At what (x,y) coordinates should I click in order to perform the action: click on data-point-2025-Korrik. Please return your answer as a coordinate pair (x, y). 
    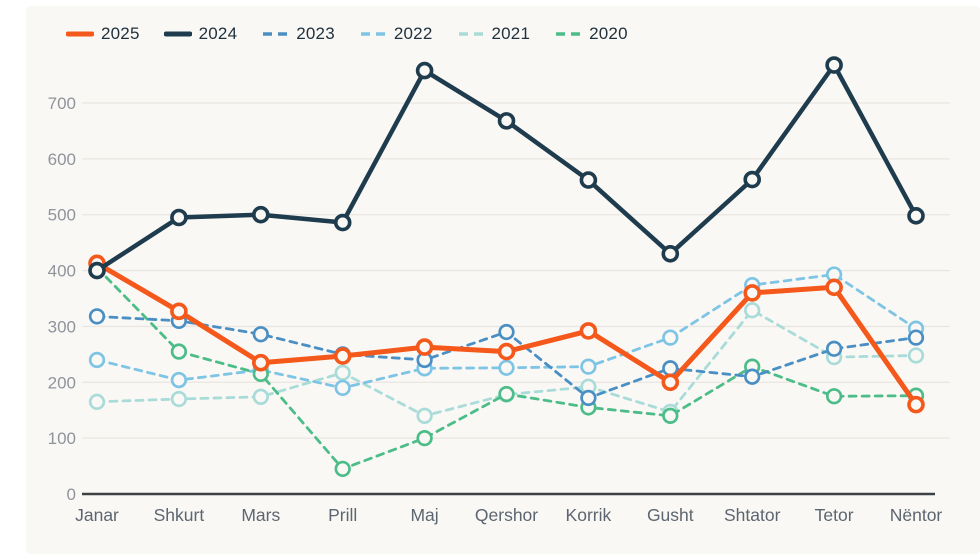
    Looking at the image, I should click on (588, 331).